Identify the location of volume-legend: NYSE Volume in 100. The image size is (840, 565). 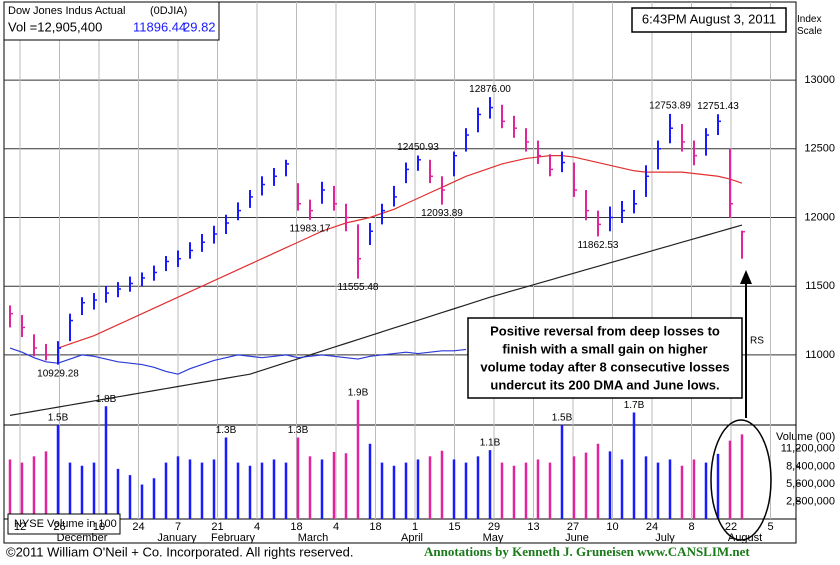
(65, 524).